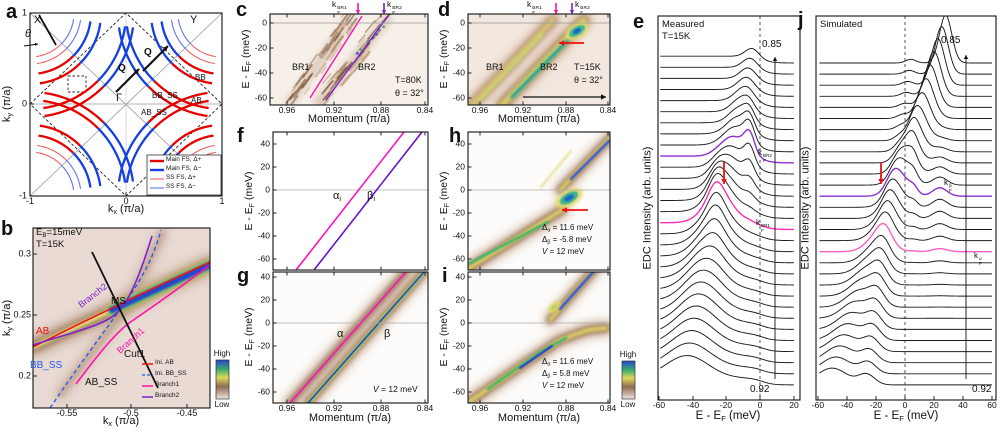  What do you see at coordinates (337, 197) in the screenshot?
I see `f-label-alpha-i: αi` at bounding box center [337, 197].